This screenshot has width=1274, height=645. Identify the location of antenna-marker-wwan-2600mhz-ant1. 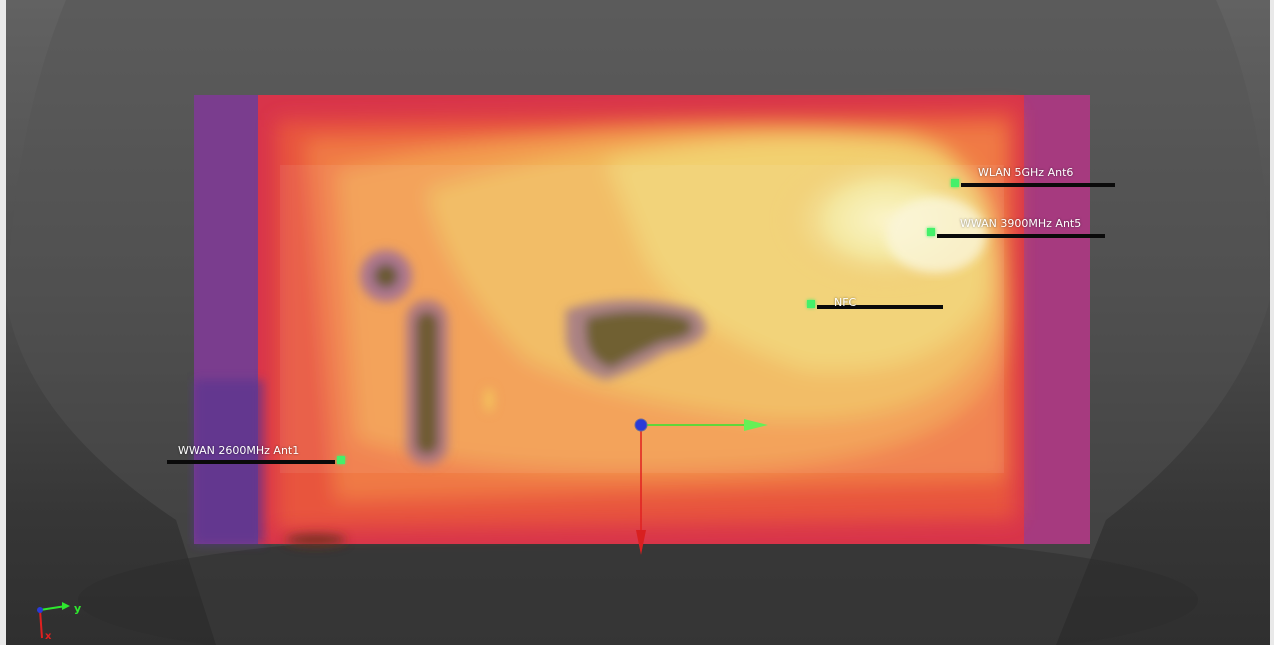
(341, 460).